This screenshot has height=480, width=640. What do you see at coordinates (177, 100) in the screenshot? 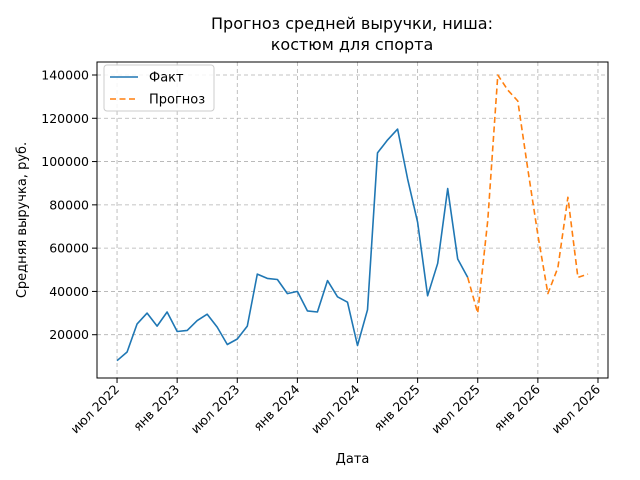
I see `legend-label-forecast: Прогноз` at bounding box center [177, 100].